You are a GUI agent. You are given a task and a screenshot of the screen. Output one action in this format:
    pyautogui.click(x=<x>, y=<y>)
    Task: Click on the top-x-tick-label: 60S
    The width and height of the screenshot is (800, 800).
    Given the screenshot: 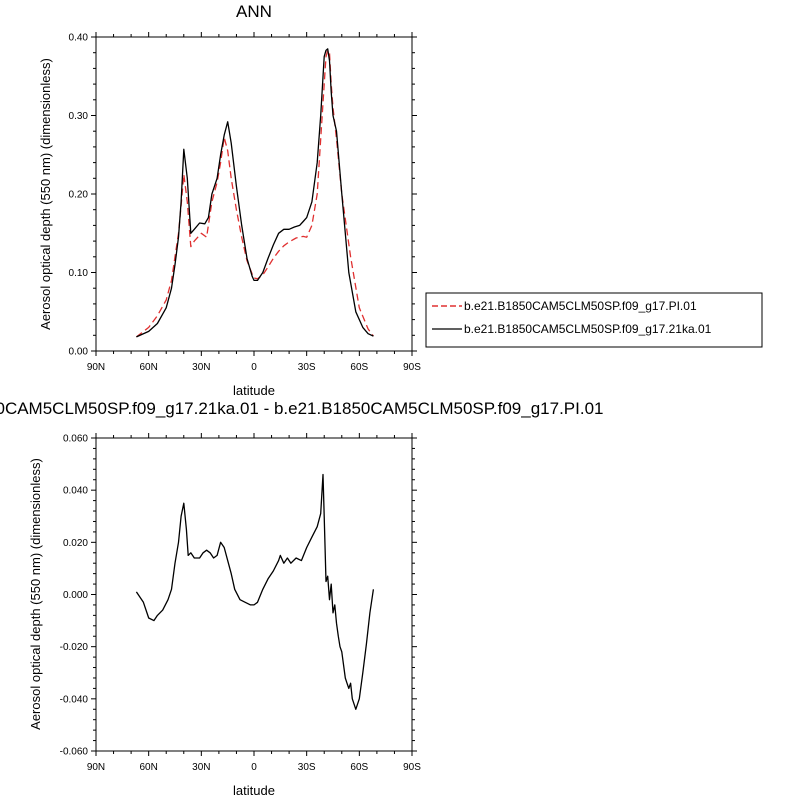 What is the action you would take?
    pyautogui.click(x=359, y=367)
    